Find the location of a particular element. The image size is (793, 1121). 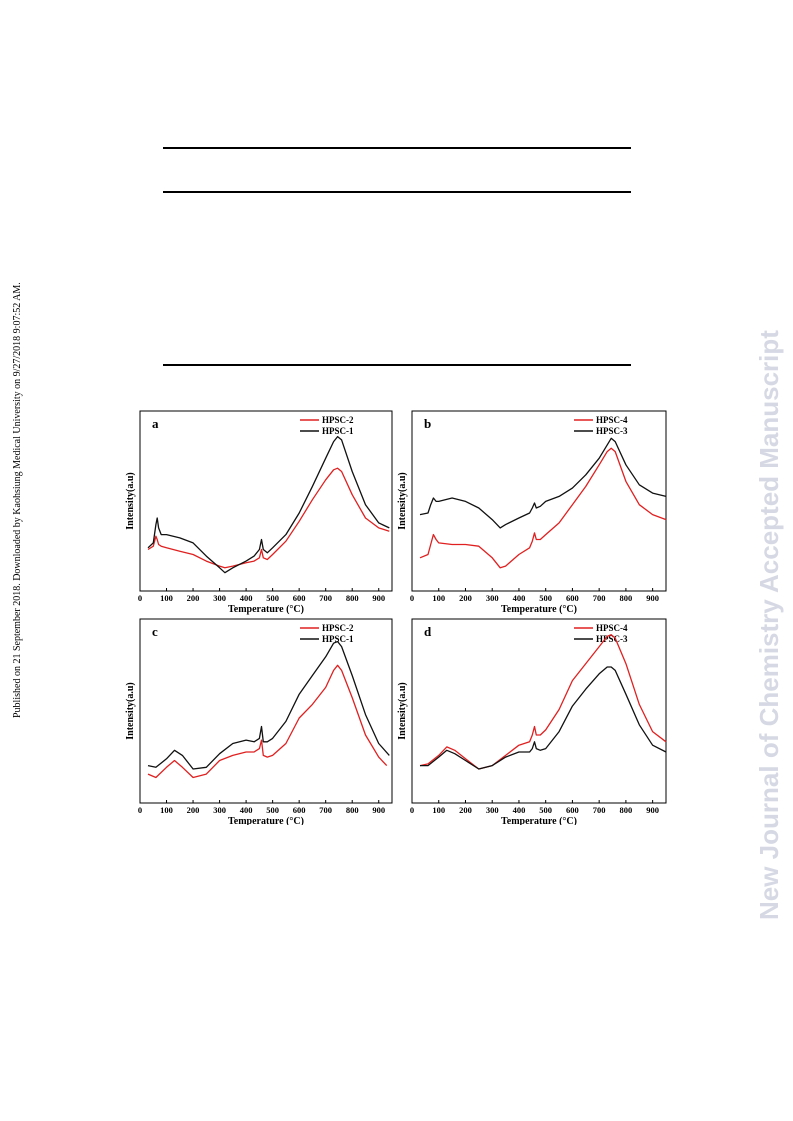

table-top-rule is located at coordinates (397, 148).